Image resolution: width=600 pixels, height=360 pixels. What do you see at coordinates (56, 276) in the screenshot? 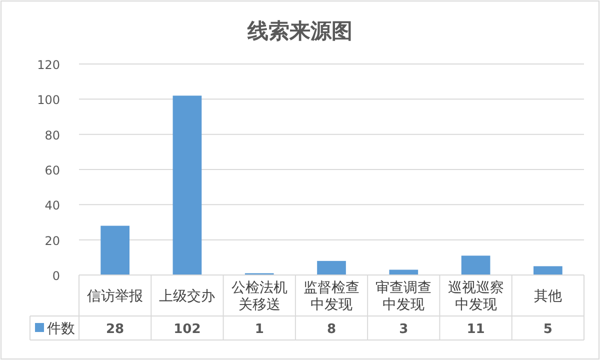
I see `y-tick-label: 0` at bounding box center [56, 276].